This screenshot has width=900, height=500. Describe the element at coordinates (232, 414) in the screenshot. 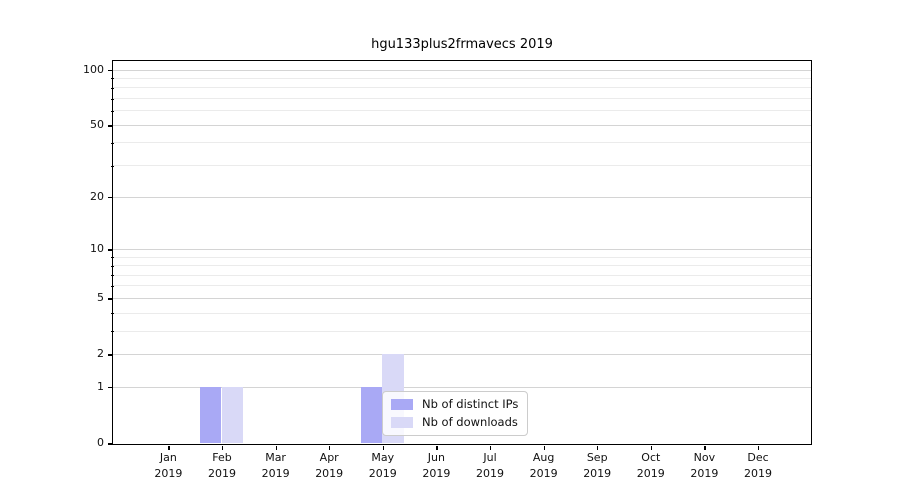

I see `bar-downloads` at that location.